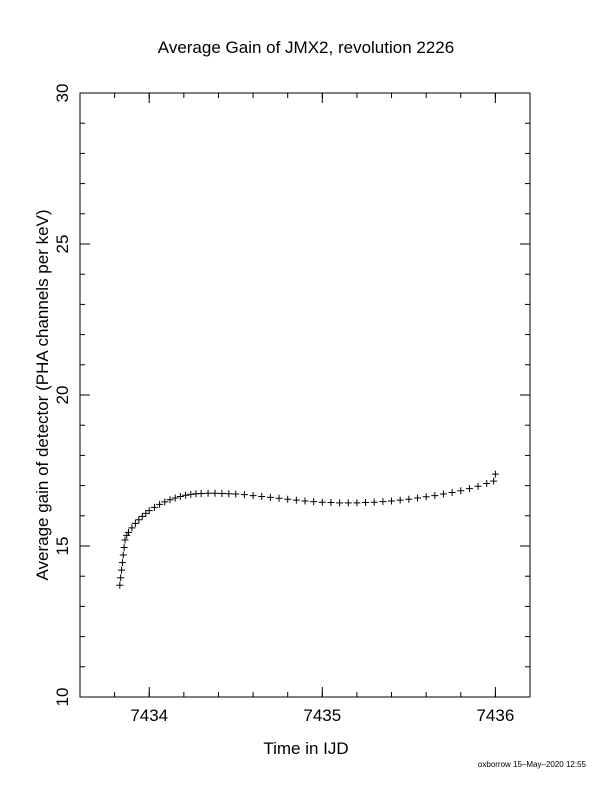 The width and height of the screenshot is (612, 792). Describe the element at coordinates (62, 244) in the screenshot. I see `y-tick-label: 25` at that location.